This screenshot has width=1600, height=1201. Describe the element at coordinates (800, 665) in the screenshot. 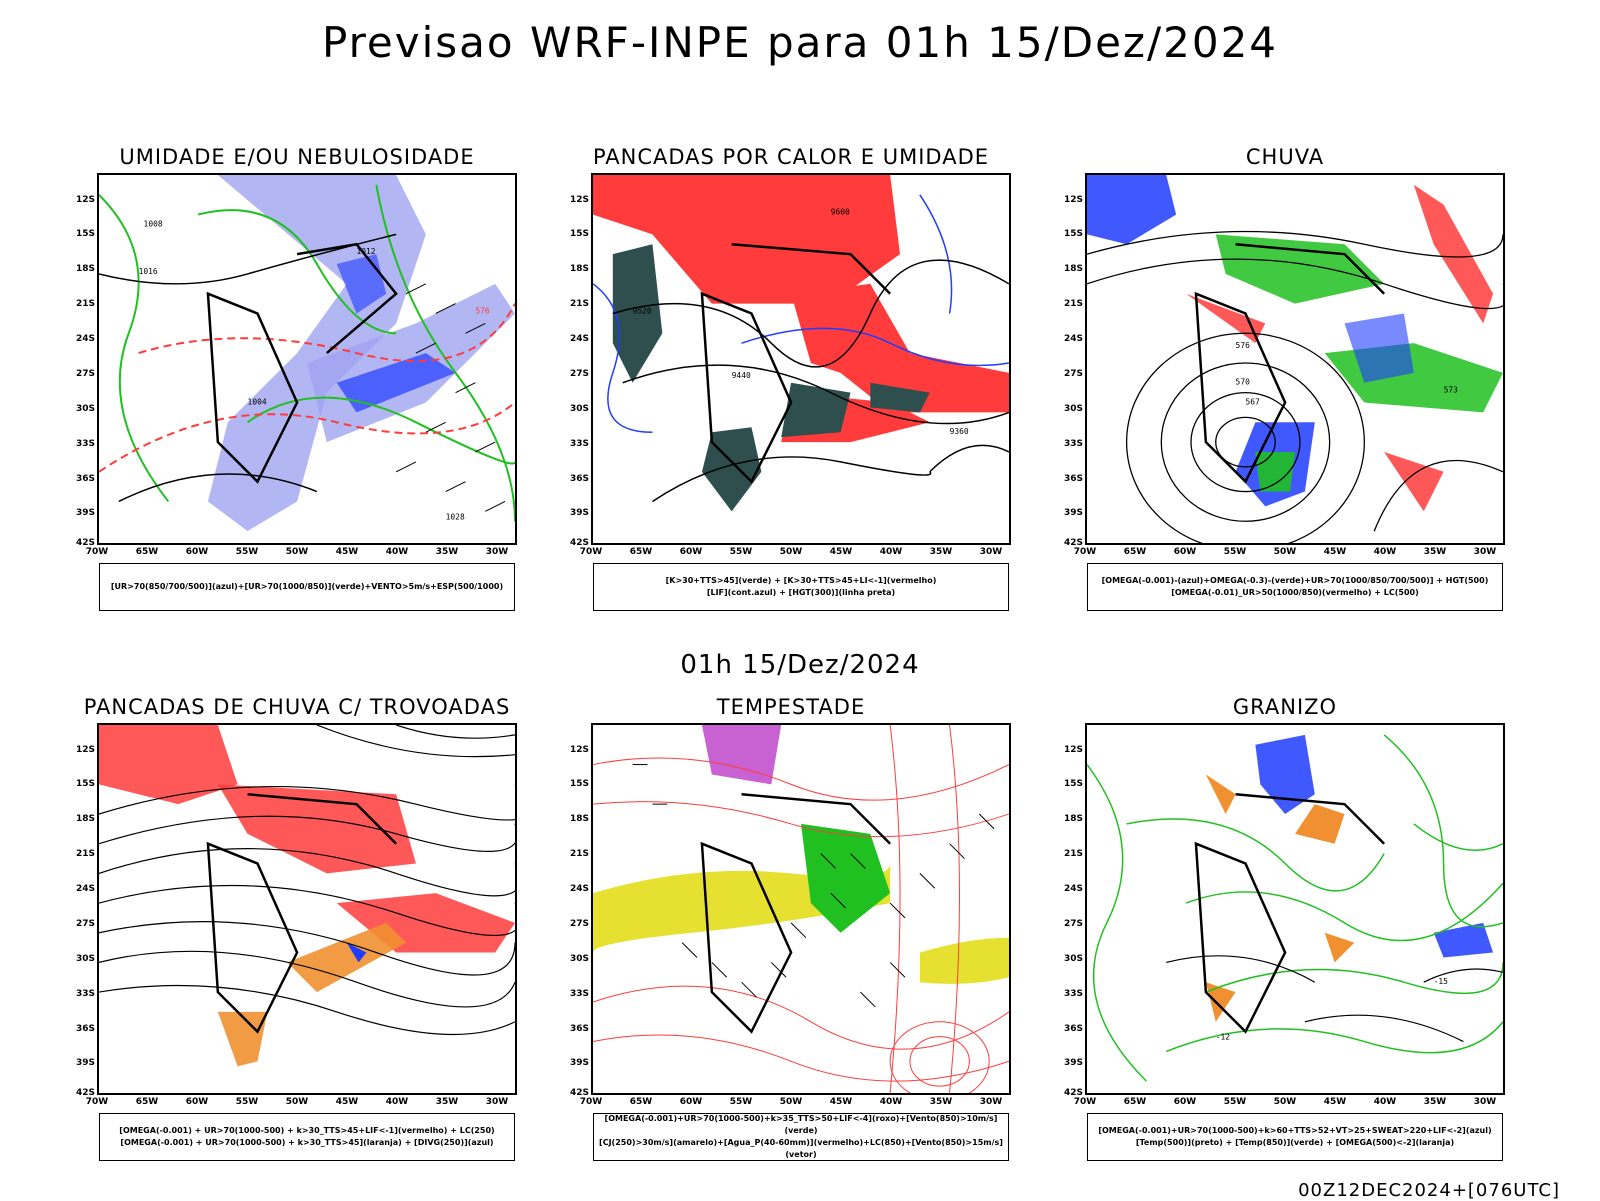

I see `forecast-time-label: 01h 15/Dez/2024` at that location.